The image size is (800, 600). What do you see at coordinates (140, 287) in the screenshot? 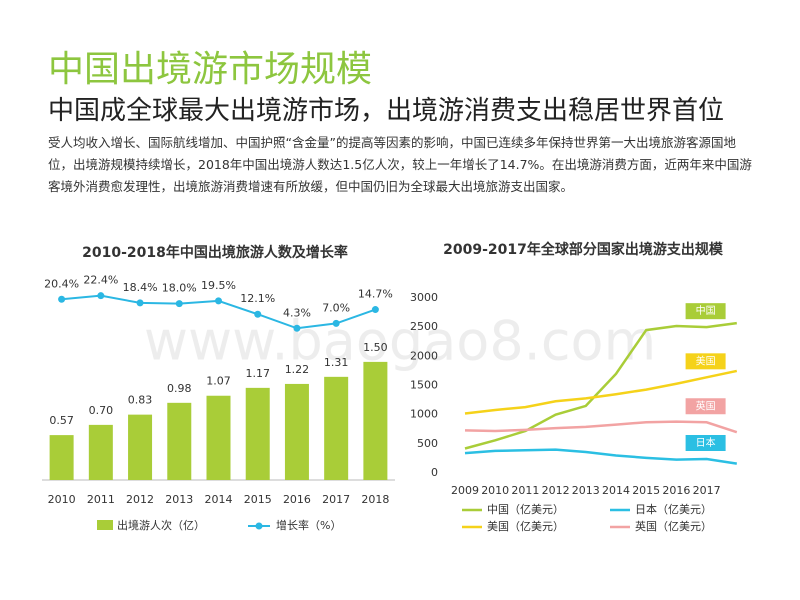
I see `data-label: 18.4%` at bounding box center [140, 287].